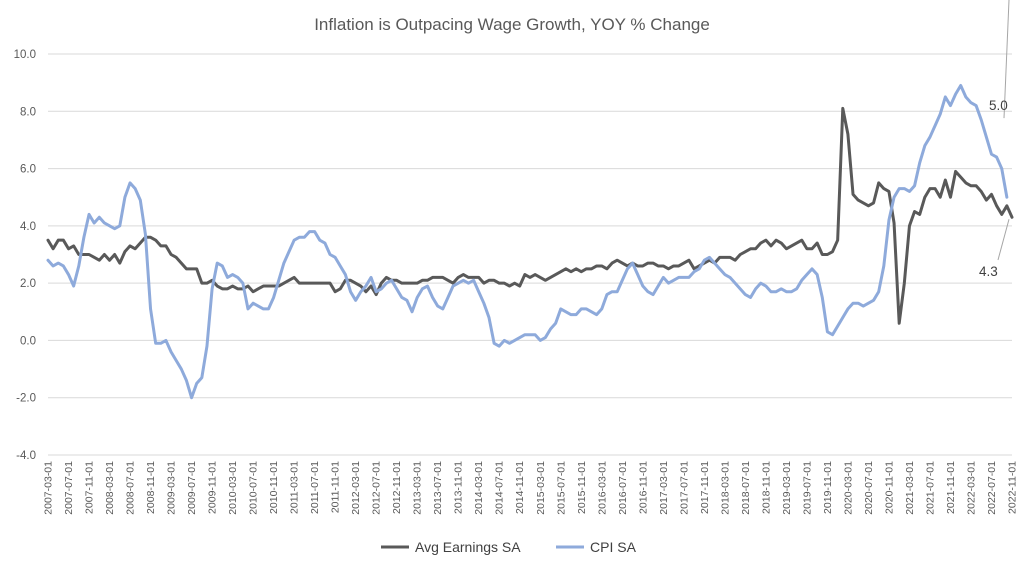 The image size is (1024, 578). What do you see at coordinates (28, 170) in the screenshot?
I see `y-tick-label: 6.0` at bounding box center [28, 170].